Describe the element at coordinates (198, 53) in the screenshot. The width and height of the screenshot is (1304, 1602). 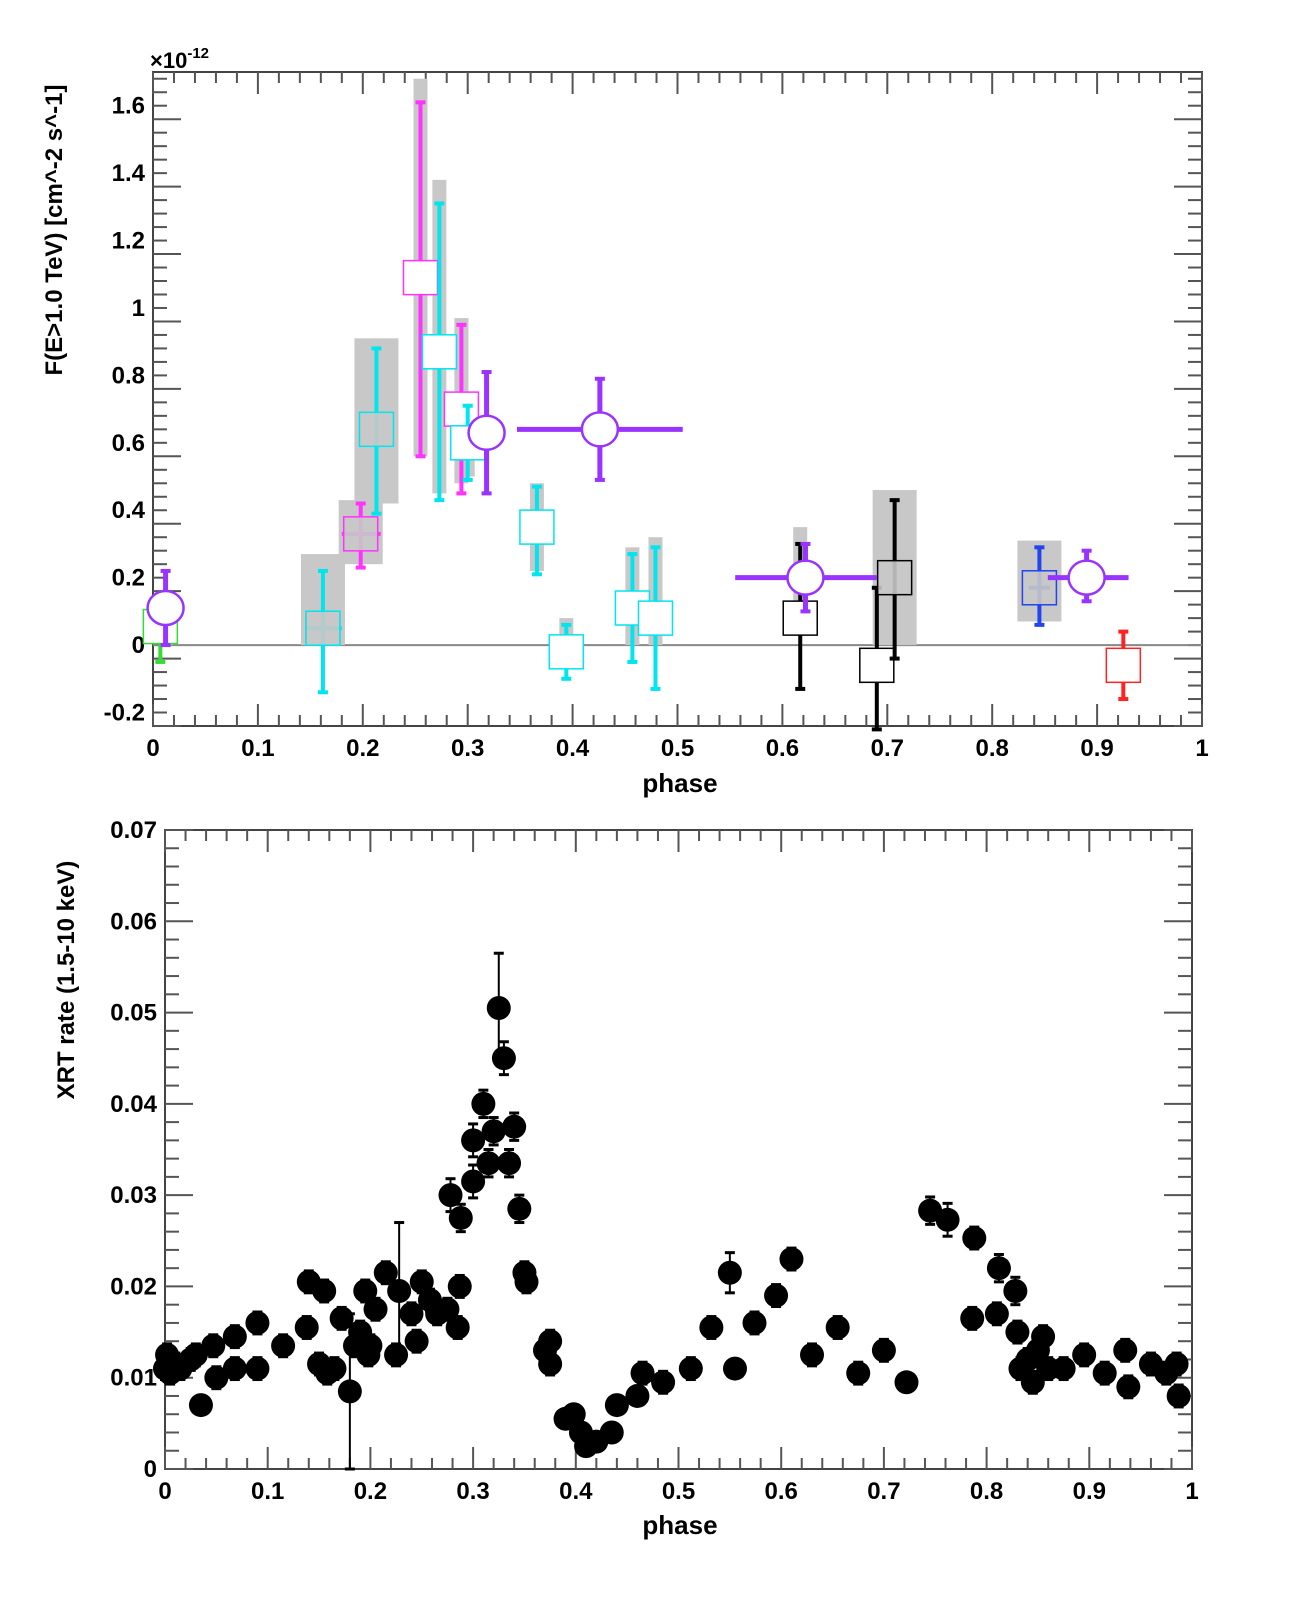
I see `scale-exponent: -12` at that location.